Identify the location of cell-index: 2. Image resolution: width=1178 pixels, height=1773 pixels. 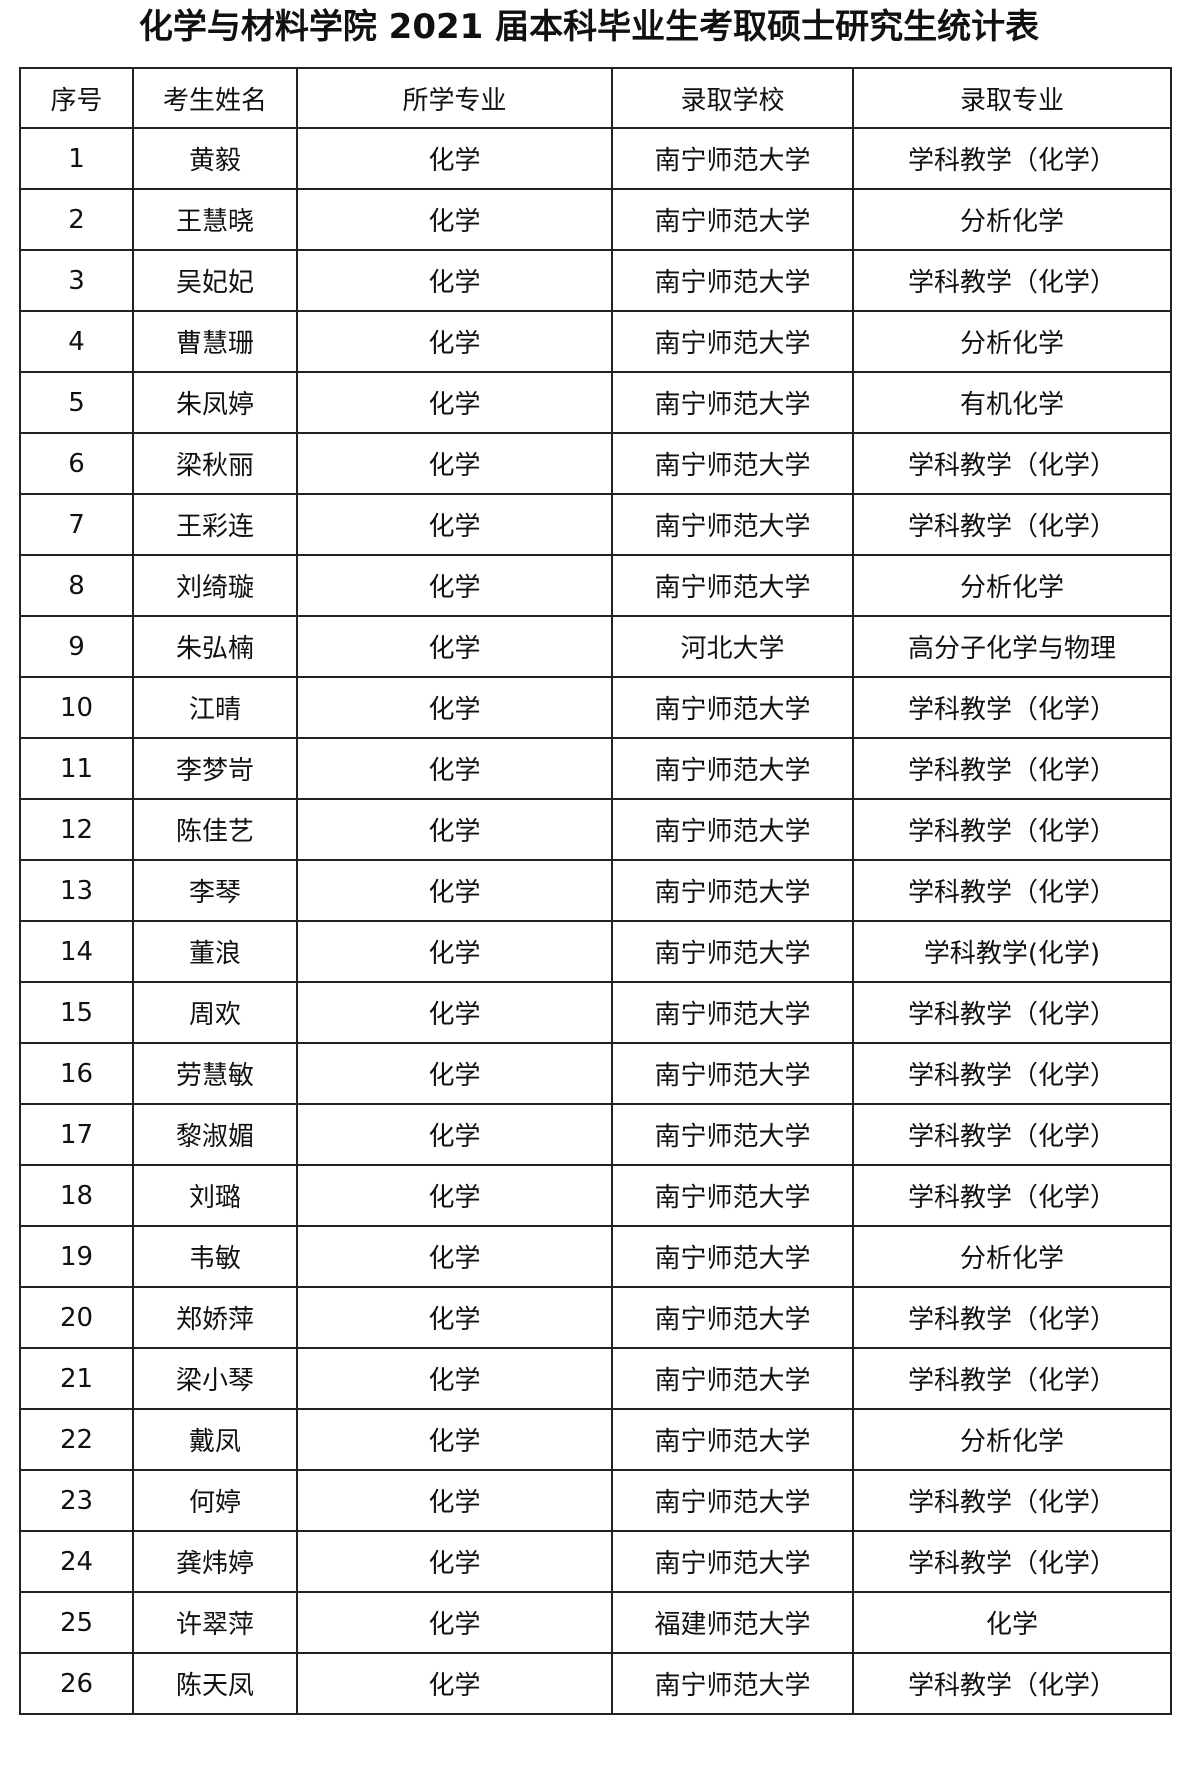
(76, 219).